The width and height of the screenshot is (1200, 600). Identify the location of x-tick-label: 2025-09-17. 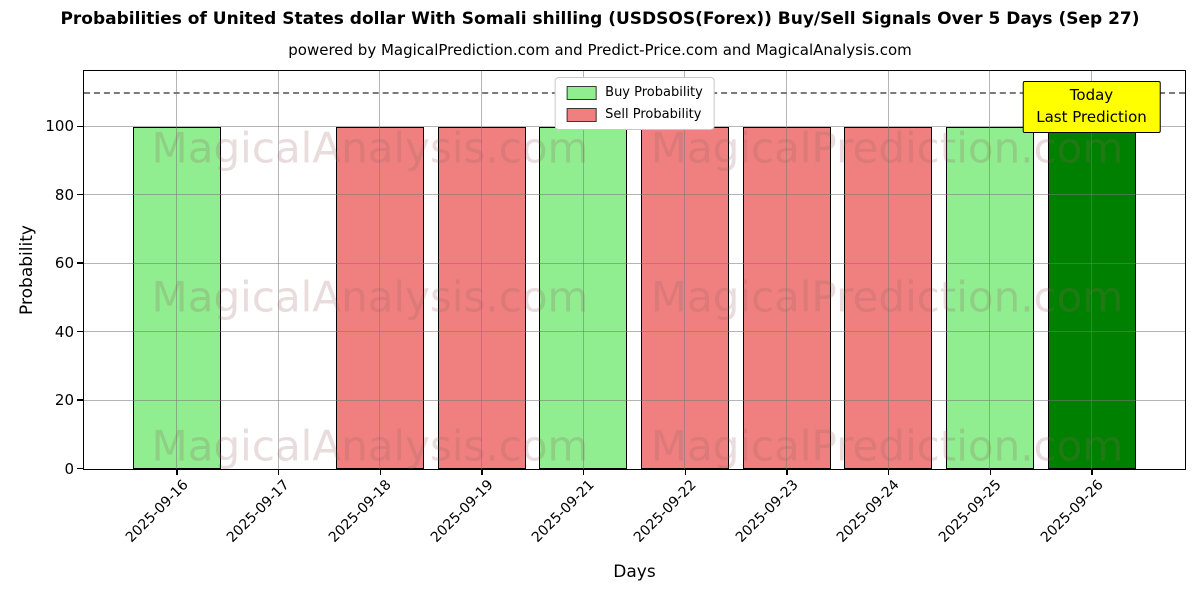
(258, 511).